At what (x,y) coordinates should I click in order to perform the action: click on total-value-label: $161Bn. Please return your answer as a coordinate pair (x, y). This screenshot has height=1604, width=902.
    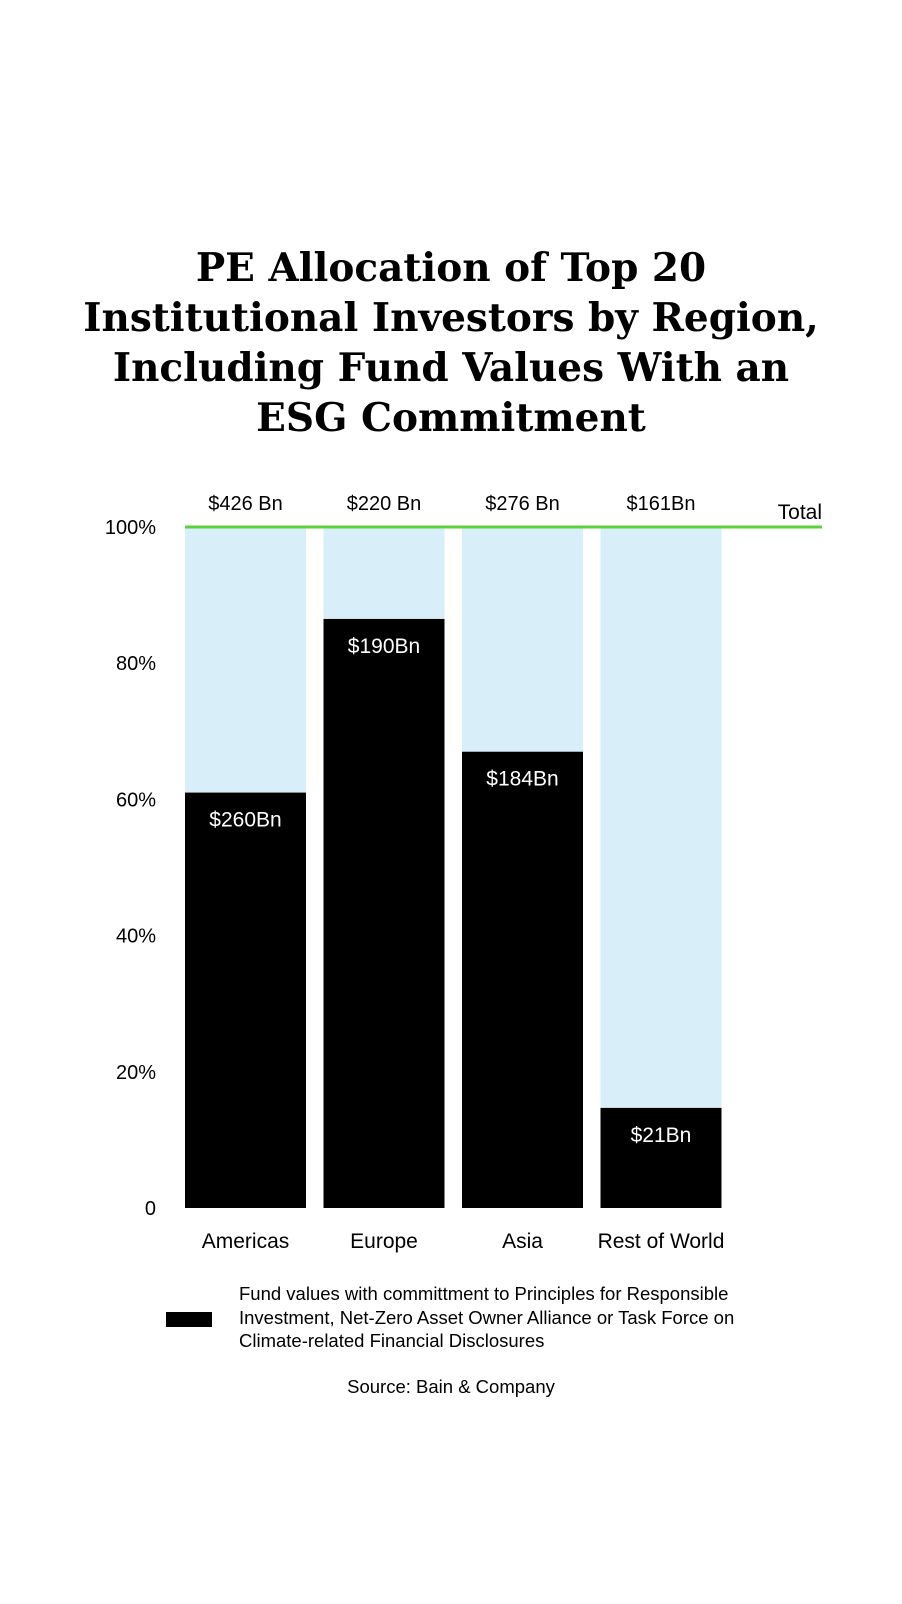
    Looking at the image, I should click on (661, 504).